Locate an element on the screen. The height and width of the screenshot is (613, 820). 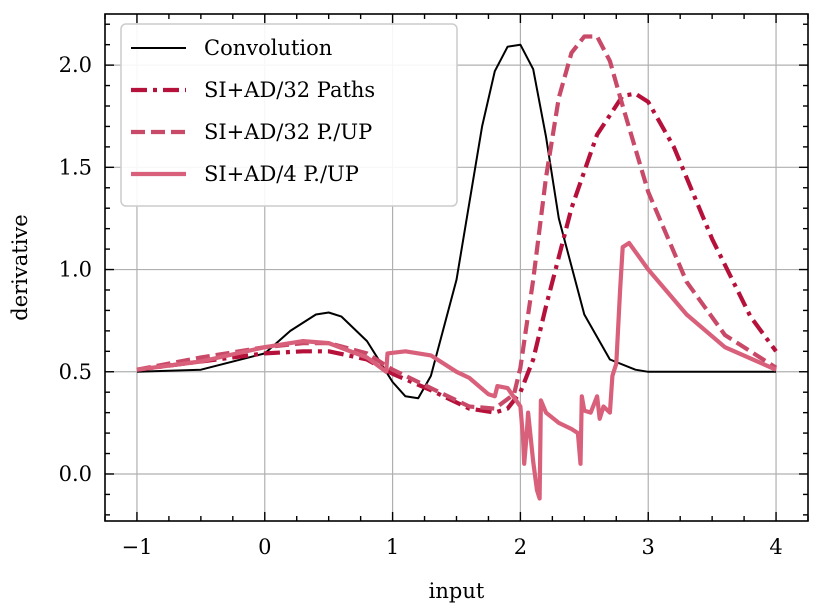
x-tick-label: 3 is located at coordinates (648, 547).